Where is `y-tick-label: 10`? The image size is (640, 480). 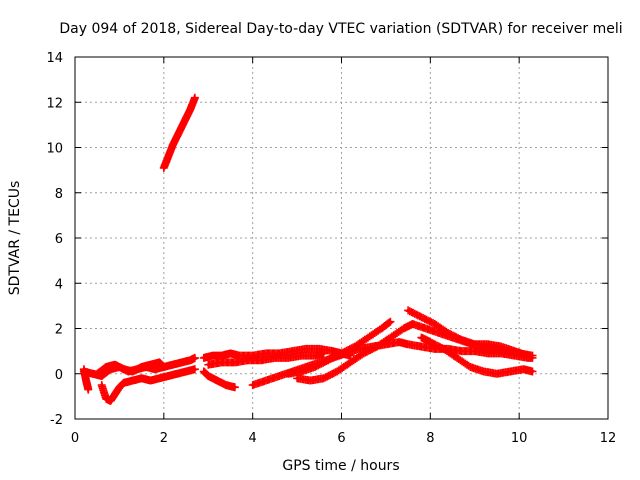 y-tick-label: 10 is located at coordinates (54, 149).